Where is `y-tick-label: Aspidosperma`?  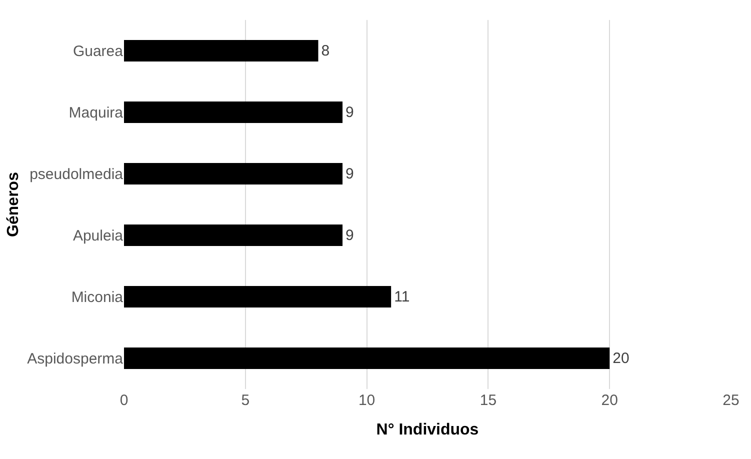 y-tick-label: Aspidosperma is located at coordinates (75, 359).